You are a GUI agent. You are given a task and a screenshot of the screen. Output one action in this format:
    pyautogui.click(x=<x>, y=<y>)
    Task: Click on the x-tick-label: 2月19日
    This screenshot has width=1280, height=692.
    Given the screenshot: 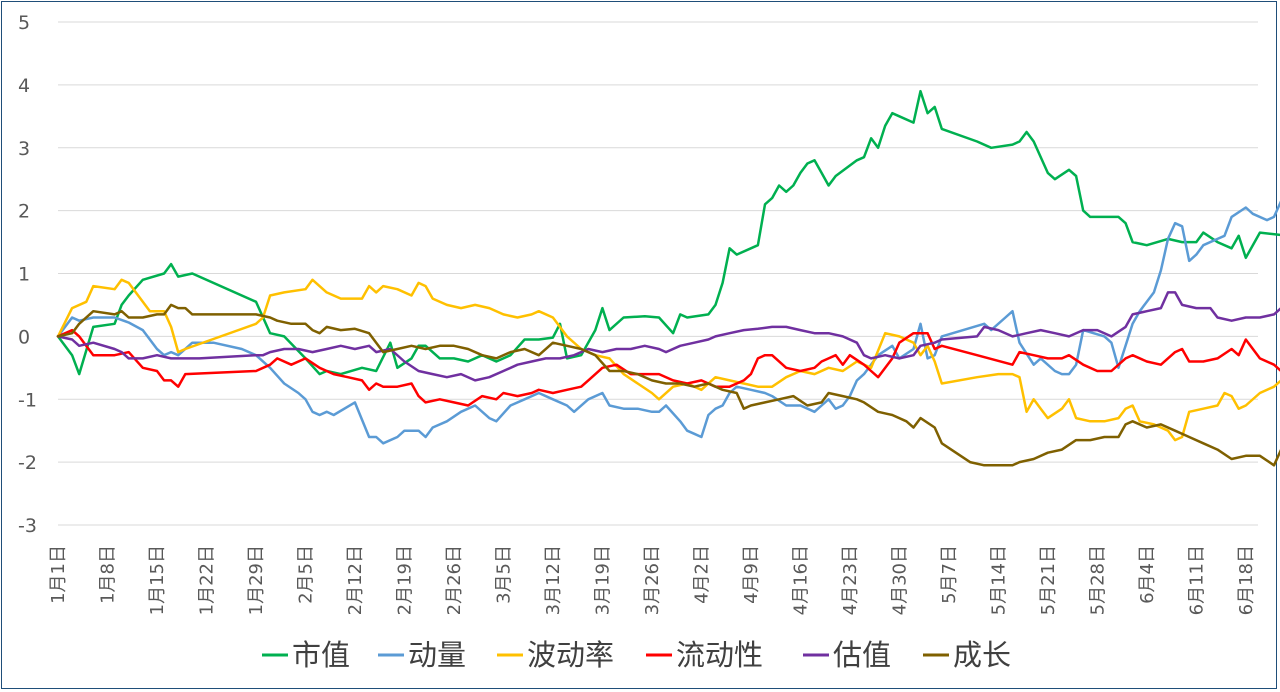 What is the action you would take?
    pyautogui.click(x=404, y=580)
    